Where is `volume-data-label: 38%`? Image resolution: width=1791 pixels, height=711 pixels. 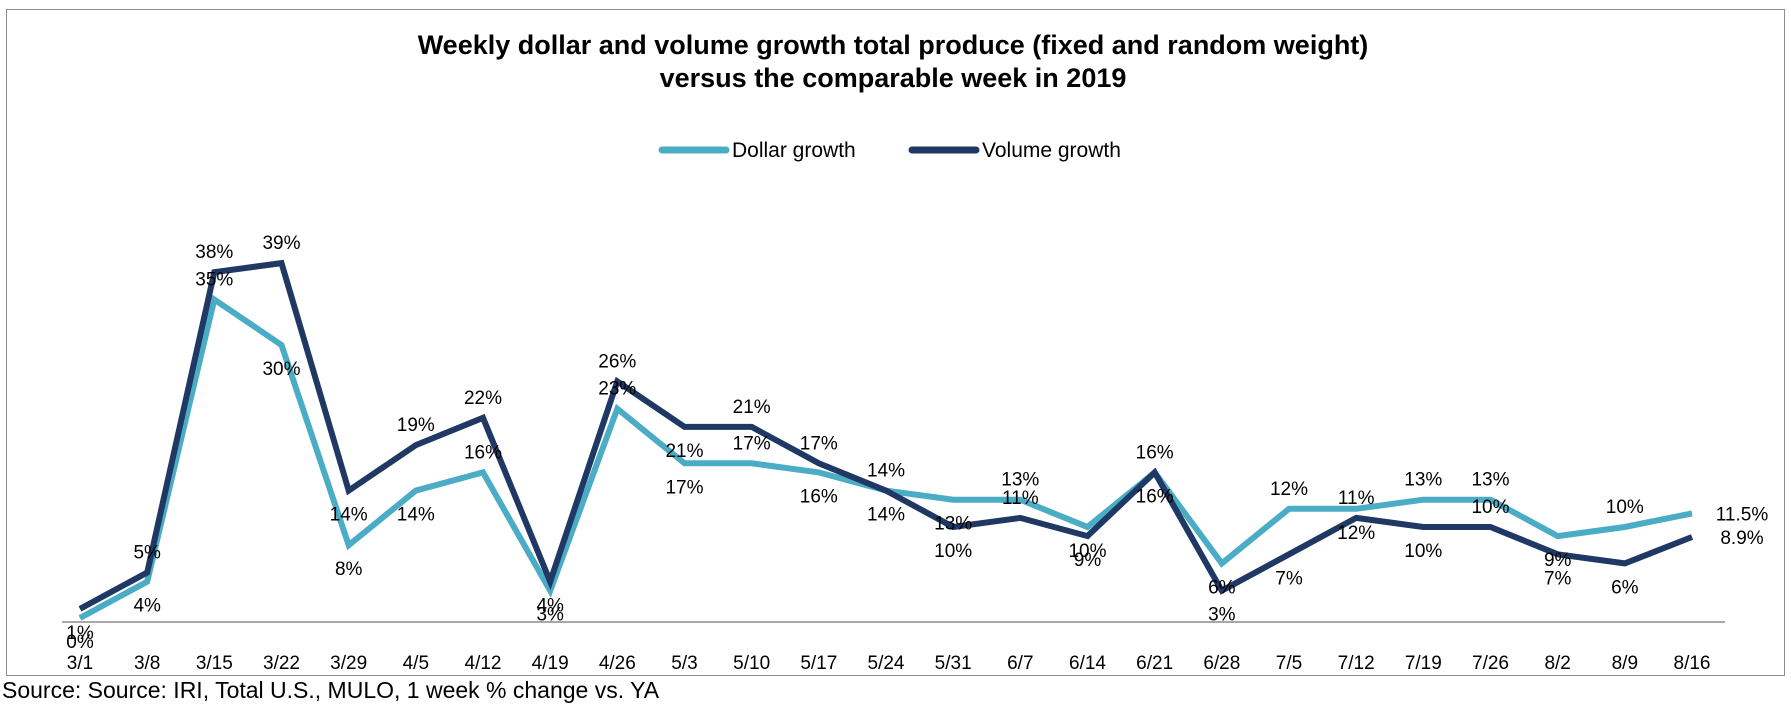
volume-data-label: 38% is located at coordinates (214, 252).